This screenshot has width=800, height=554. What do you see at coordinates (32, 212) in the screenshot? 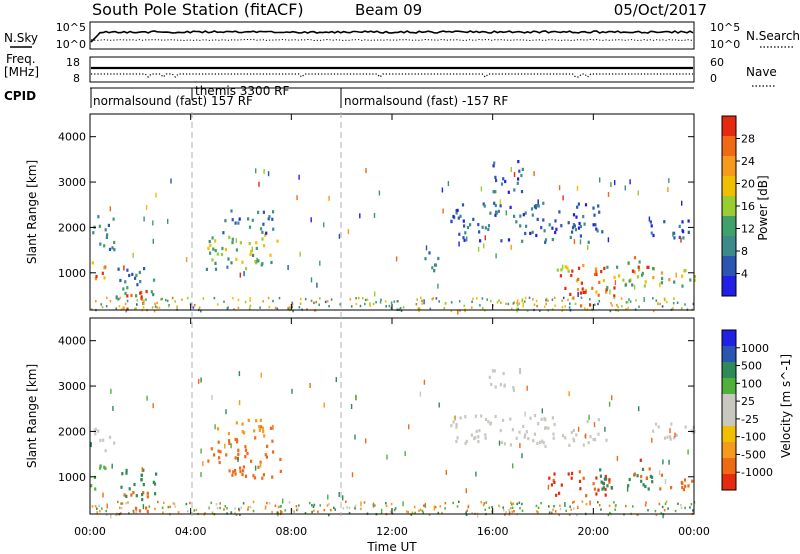
I see `power-ylabel: Slant Range [km]` at bounding box center [32, 212].